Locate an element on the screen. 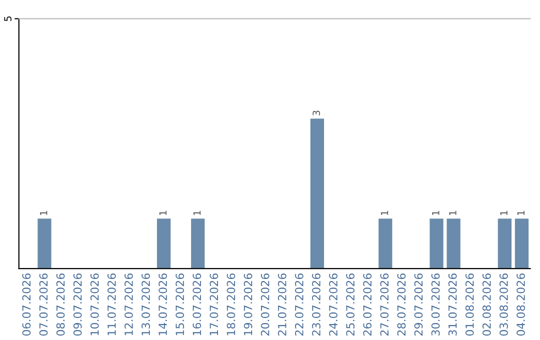  x-tick-label: 02.08.2026 is located at coordinates (486, 304).